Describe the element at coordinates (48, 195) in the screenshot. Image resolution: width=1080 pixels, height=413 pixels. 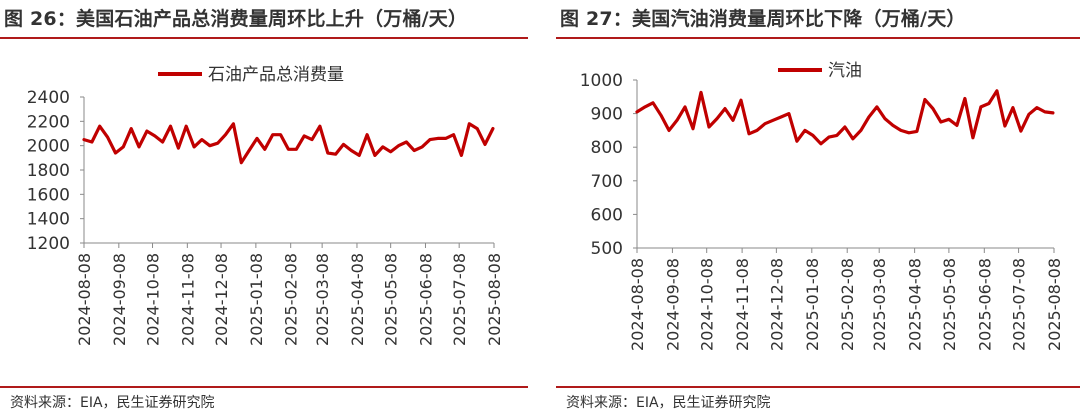
I see `y-tick-label: 1600` at that location.